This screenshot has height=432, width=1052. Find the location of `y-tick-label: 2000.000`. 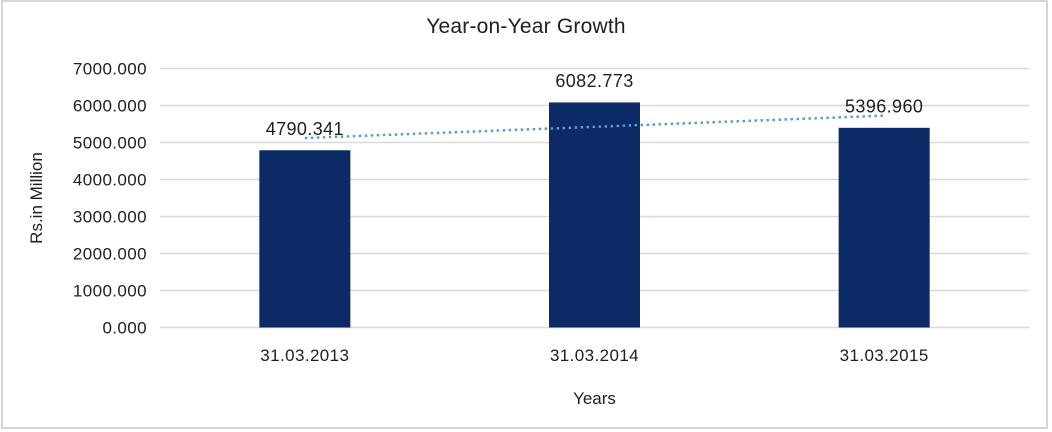

y-tick-label: 2000.000 is located at coordinates (110, 254).